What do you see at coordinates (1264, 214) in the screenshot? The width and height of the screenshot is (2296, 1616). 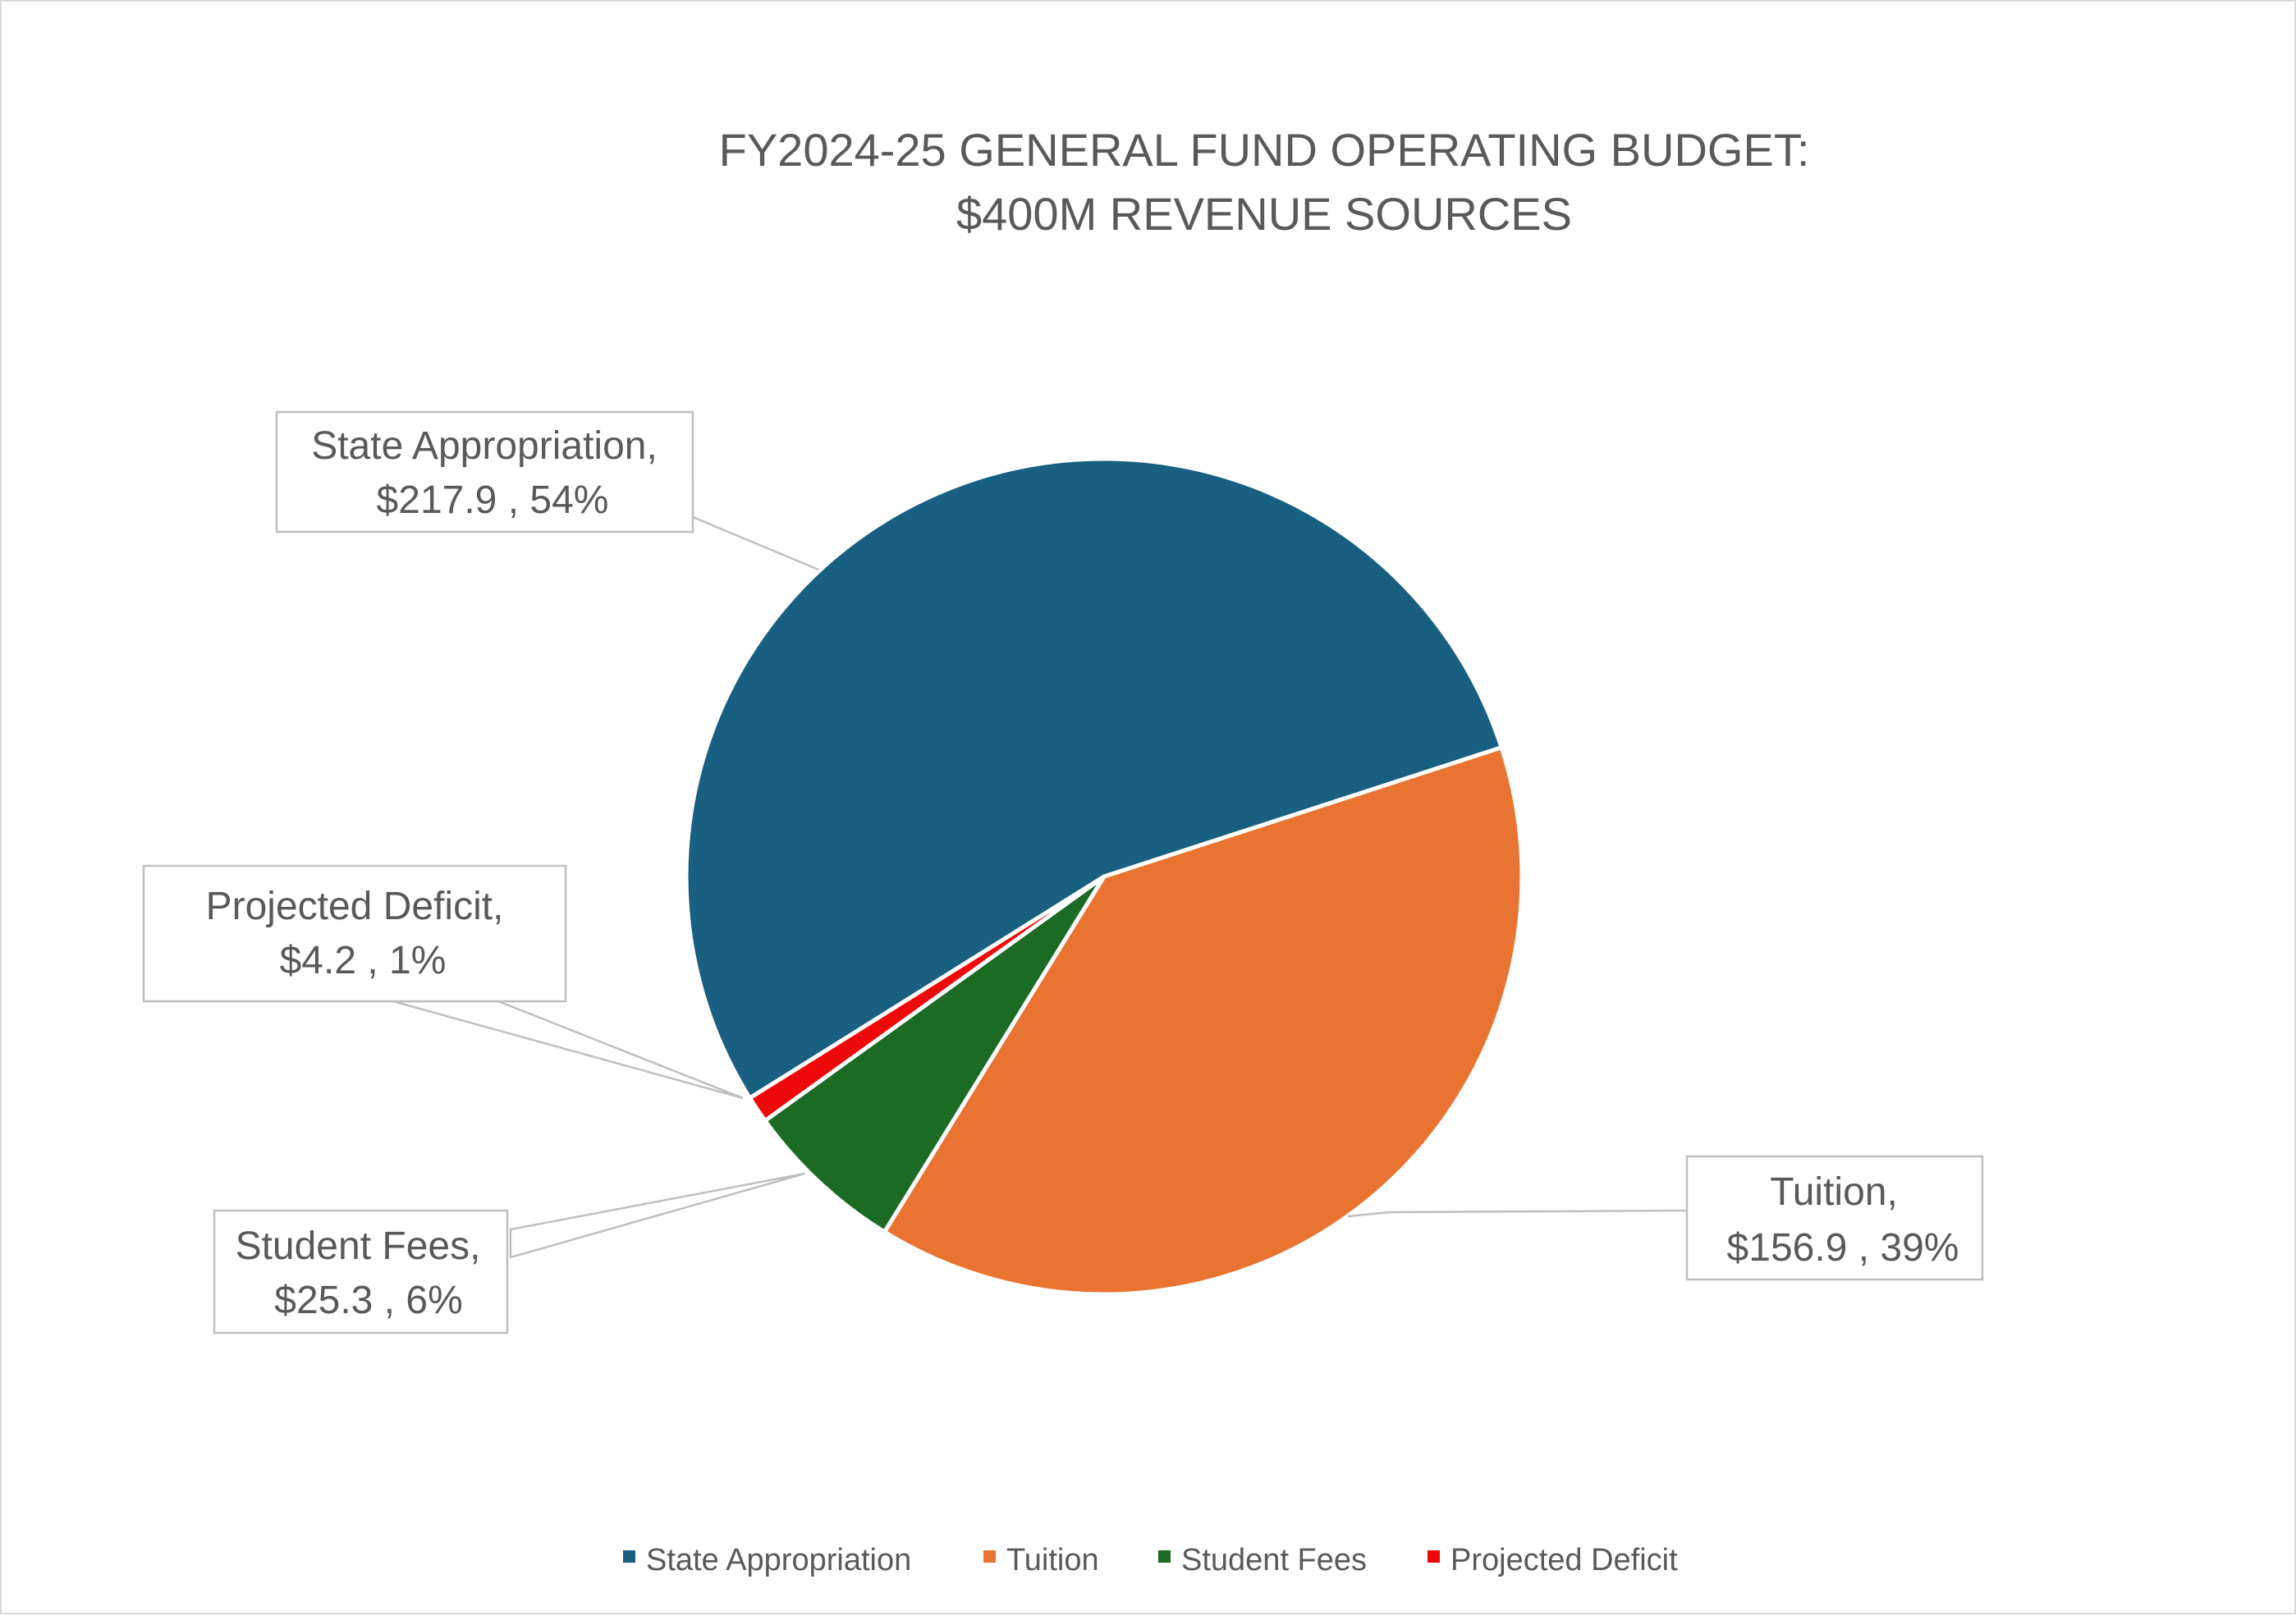 I see `chart-title-line-2: $400M REVENUE SOURCES` at bounding box center [1264, 214].